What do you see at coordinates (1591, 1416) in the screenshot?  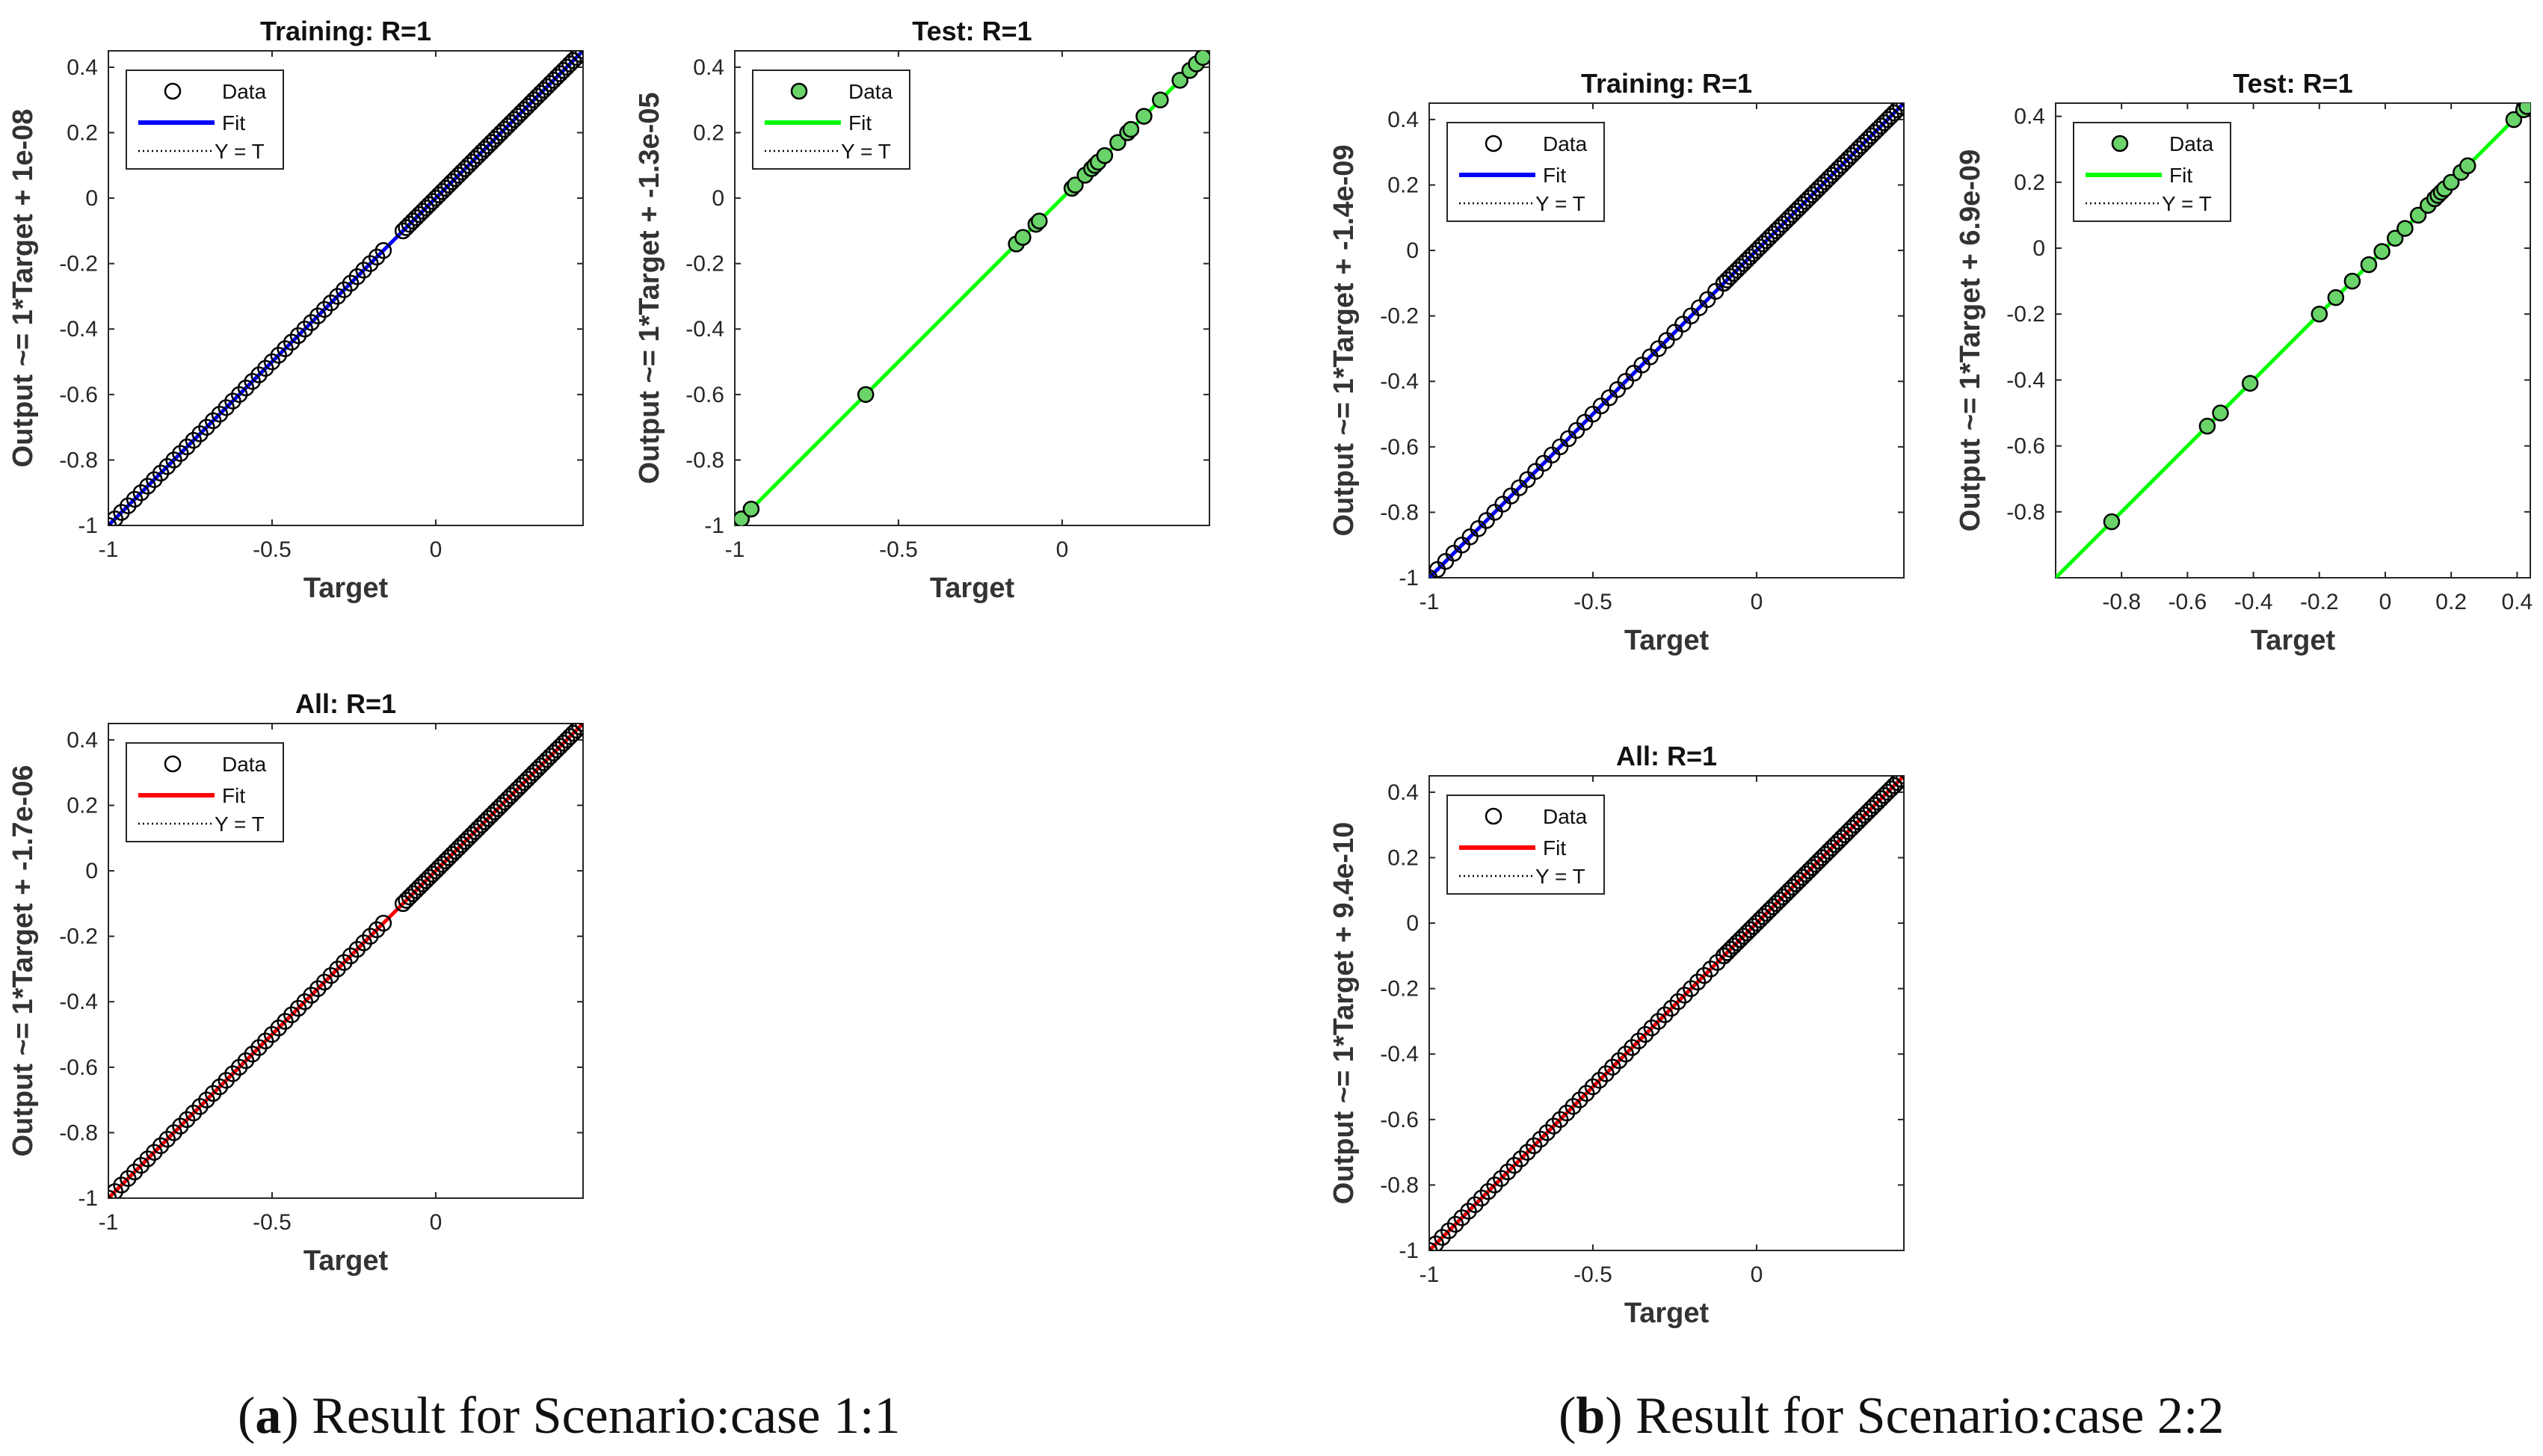 I see `caption-b-label: b` at bounding box center [1591, 1416].